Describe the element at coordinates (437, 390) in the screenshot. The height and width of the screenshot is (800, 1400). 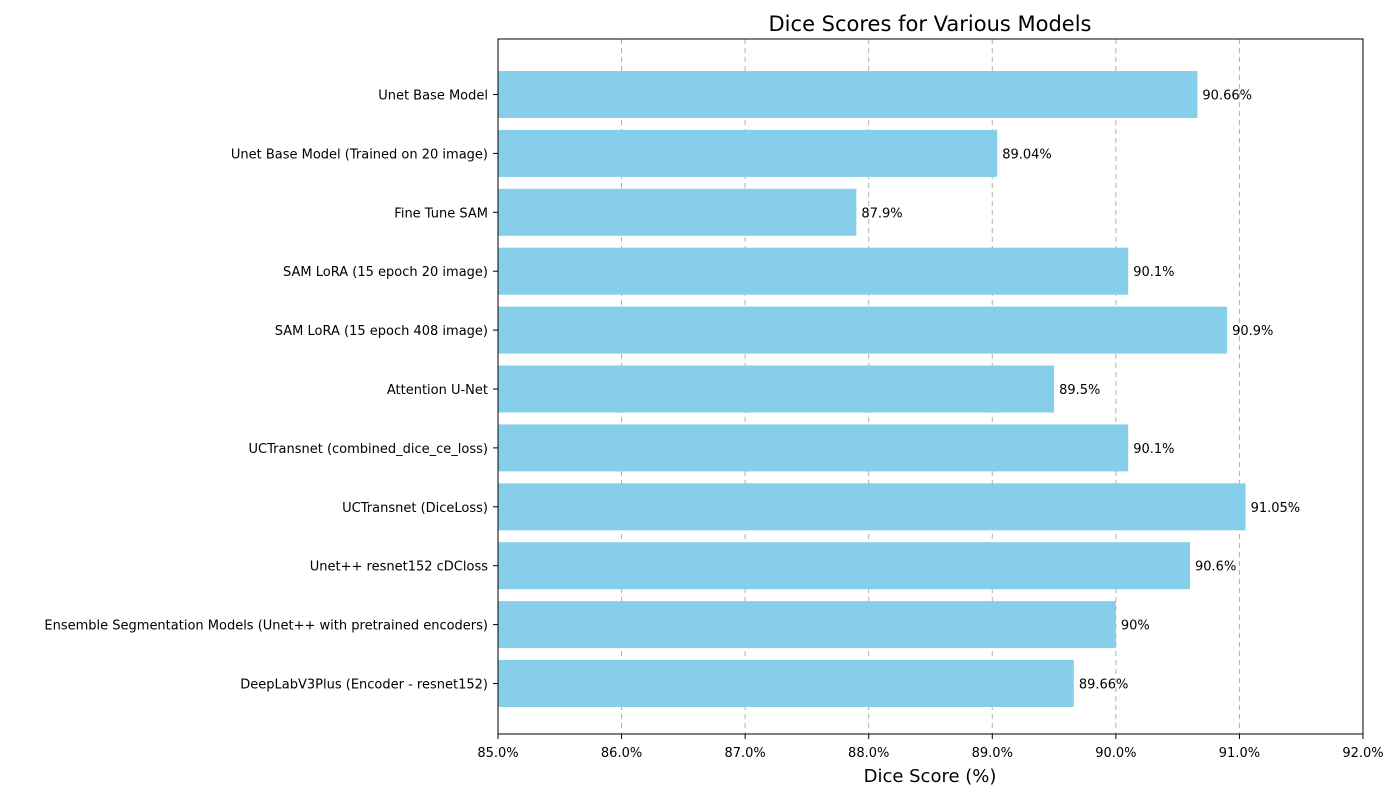
I see `y-tick-label: Attention U-Net` at that location.